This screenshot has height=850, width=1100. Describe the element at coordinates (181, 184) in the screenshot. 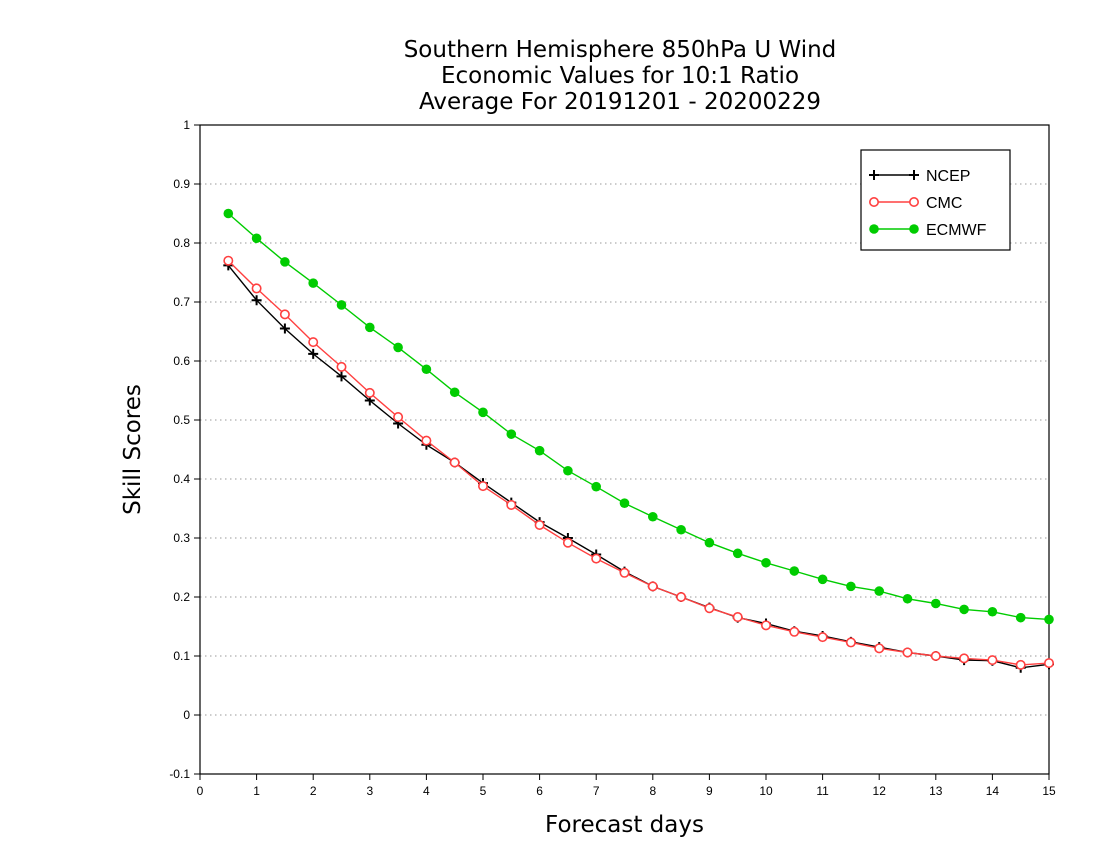

I see `y-tick-label: 0.9` at that location.